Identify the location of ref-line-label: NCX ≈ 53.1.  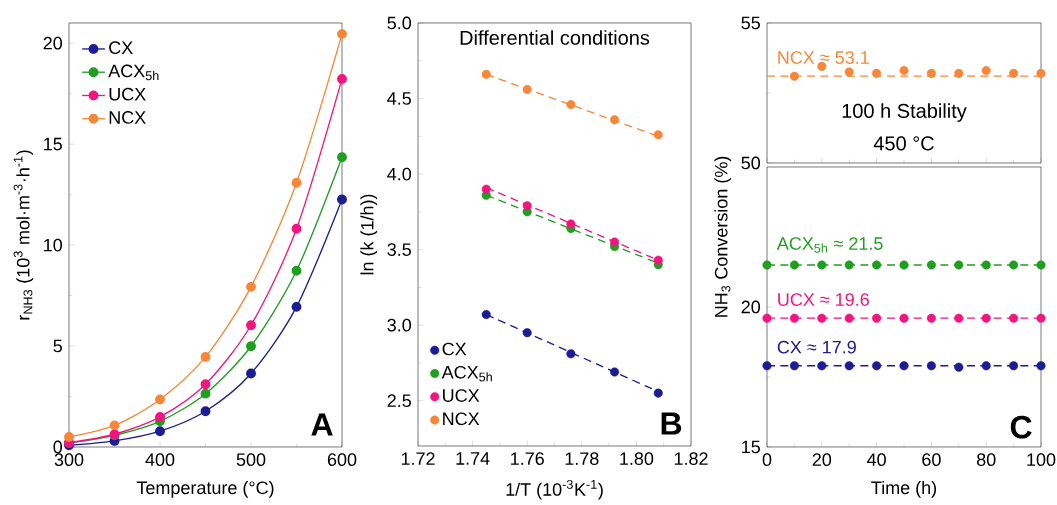
(823, 57).